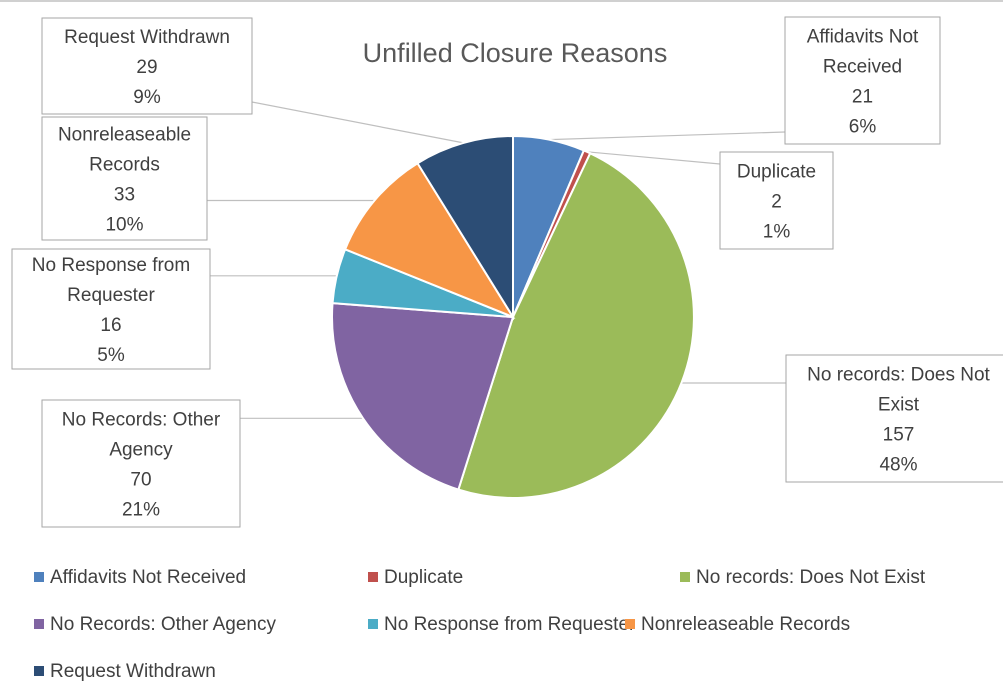  I want to click on data-label-line: 21, so click(862, 97).